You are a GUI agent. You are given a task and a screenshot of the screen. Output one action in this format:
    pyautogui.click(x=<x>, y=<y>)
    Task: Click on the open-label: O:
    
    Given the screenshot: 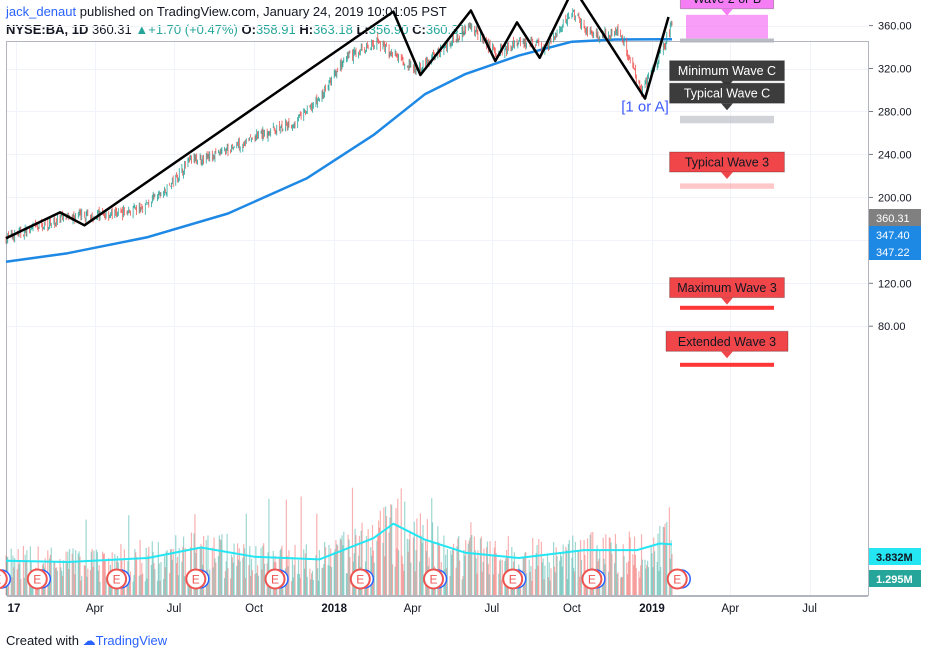 What is the action you would take?
    pyautogui.click(x=248, y=29)
    